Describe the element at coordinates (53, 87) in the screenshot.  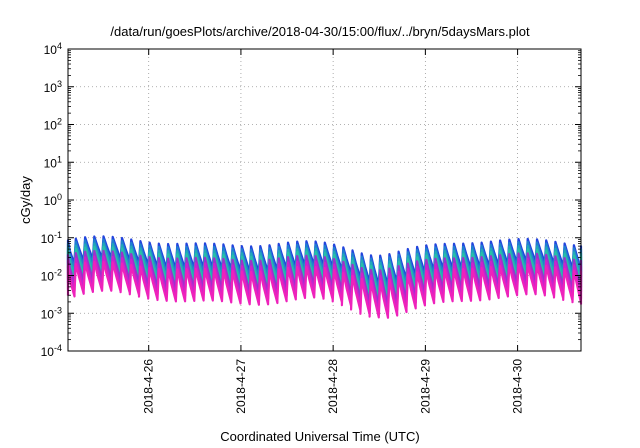
I see `y-tick-label: 10³` at that location.